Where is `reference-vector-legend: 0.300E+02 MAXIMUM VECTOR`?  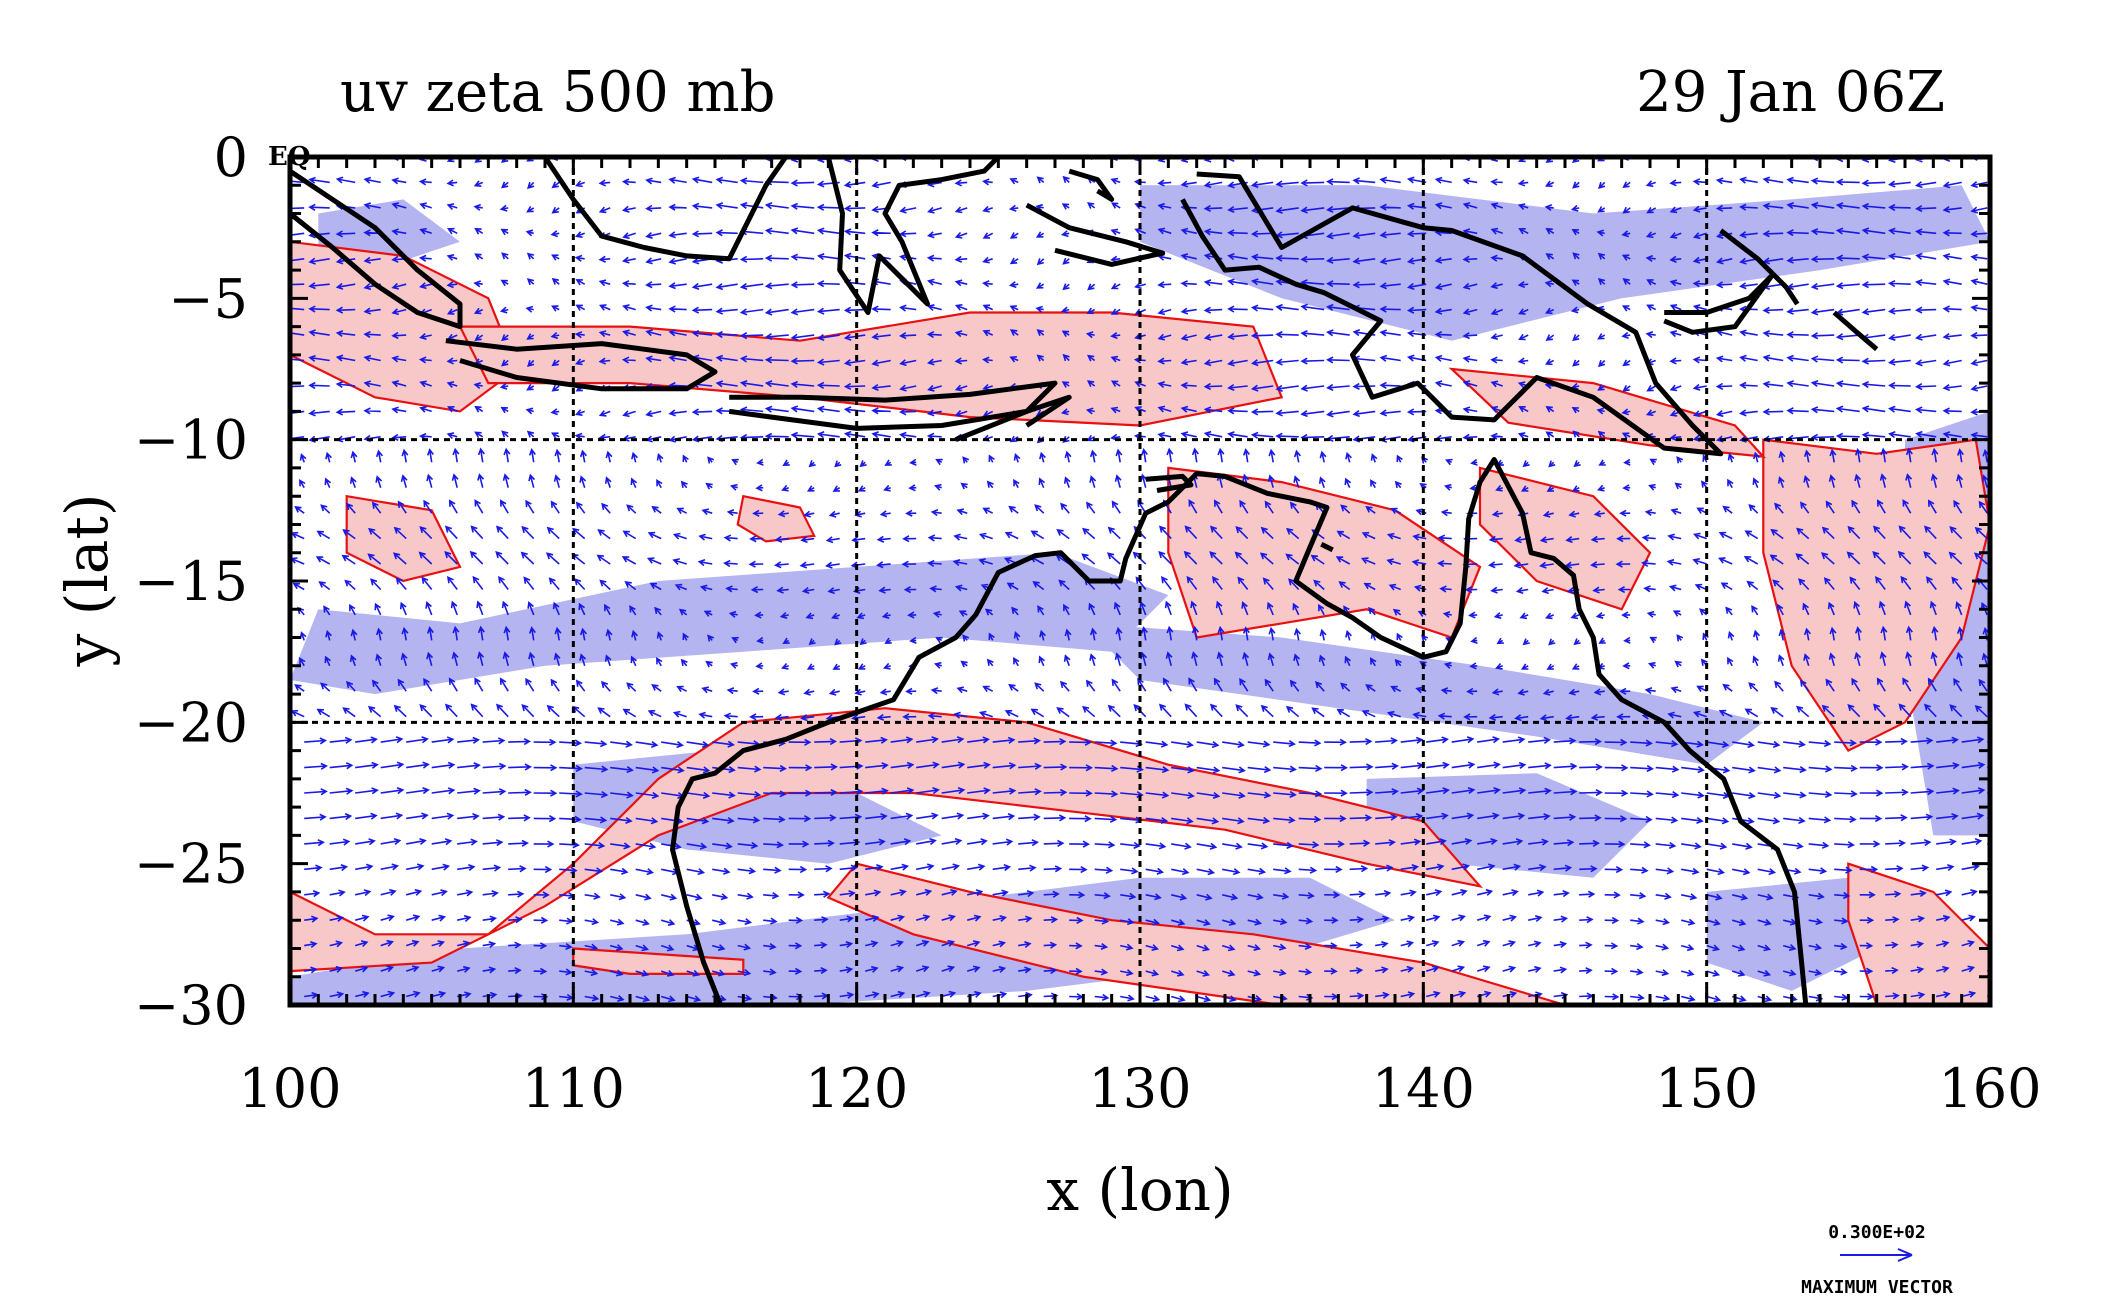 reference-vector-legend: 0.300E+02 MAXIMUM VECTOR is located at coordinates (1877, 1260).